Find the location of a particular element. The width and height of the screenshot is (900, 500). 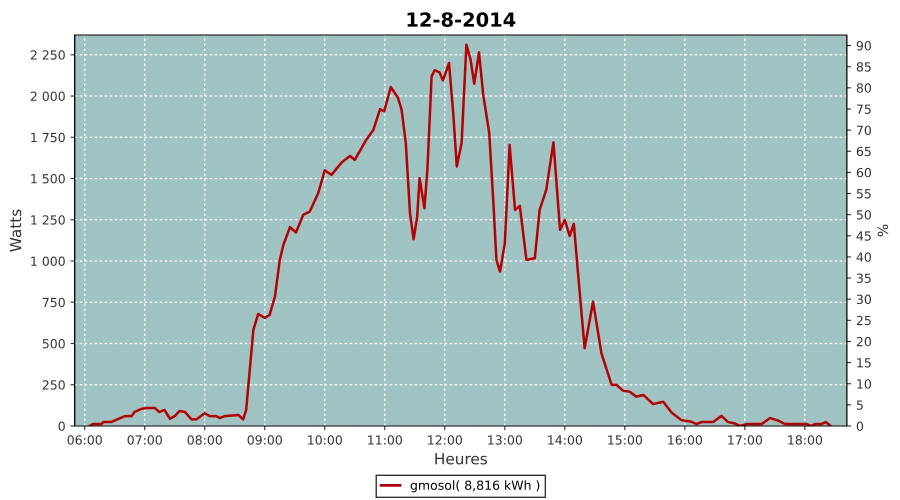

y2-tick-label: 45 is located at coordinates (863, 236).